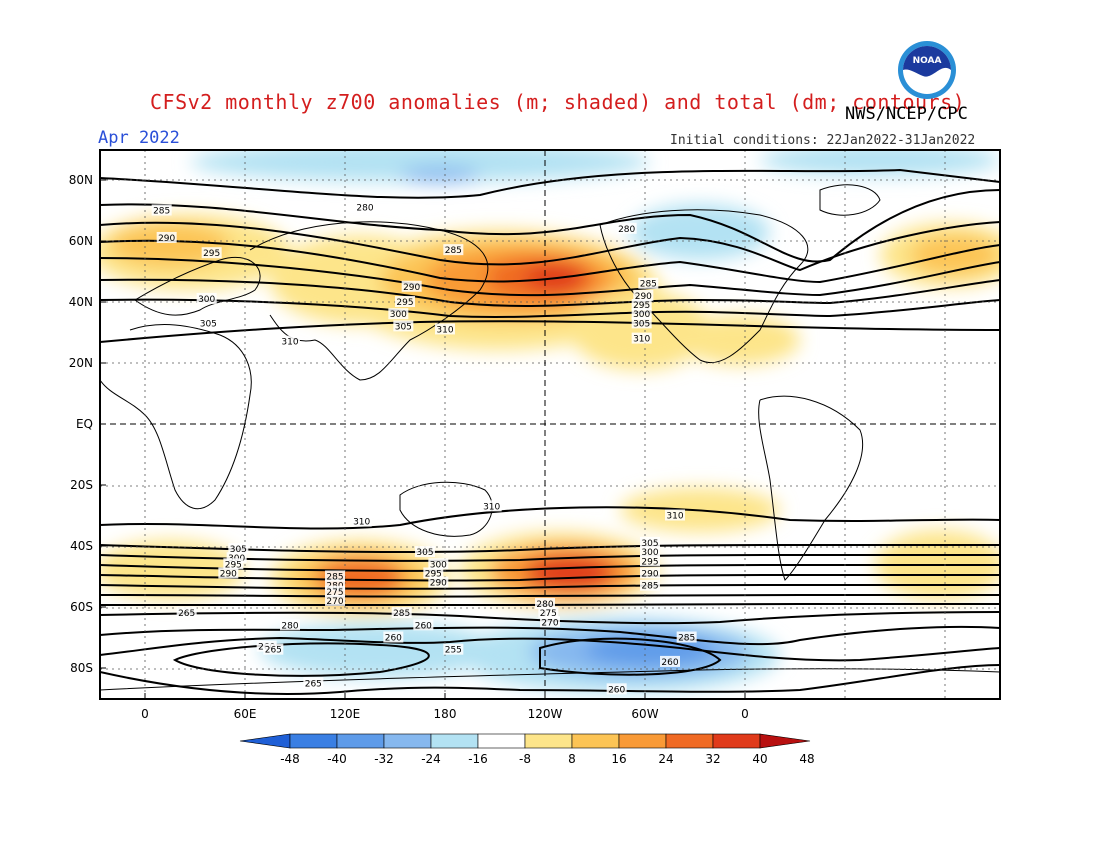 This screenshot has height=850, width=1100. I want to click on forecast-period: Apr 2022, so click(139, 138).